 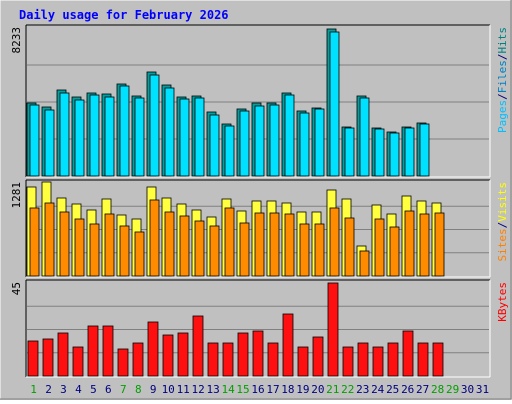 I want to click on x-tick-label-day-25: 25, so click(x=392, y=389).